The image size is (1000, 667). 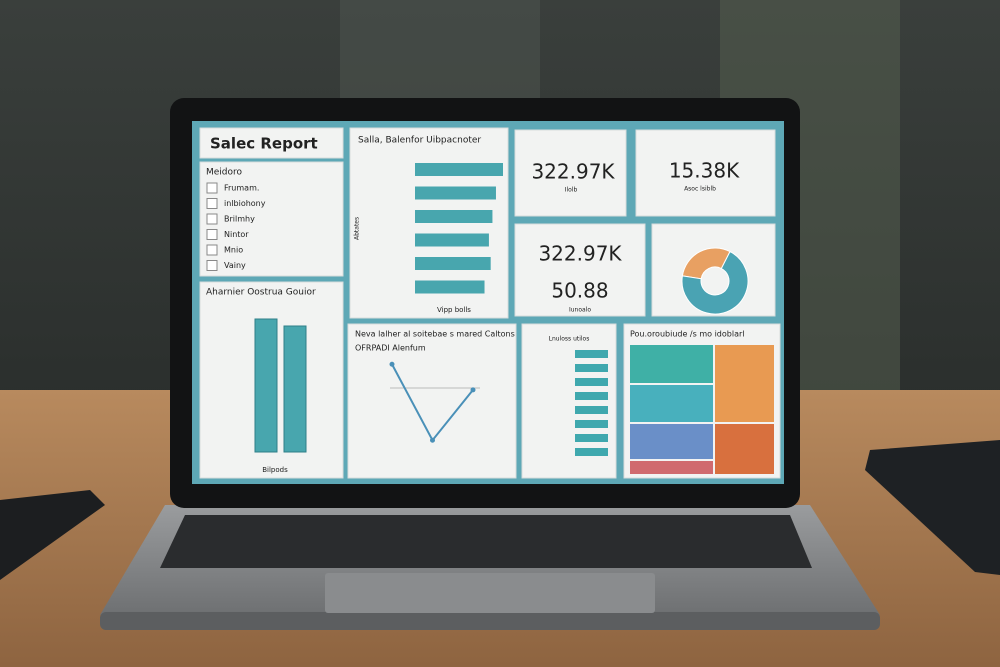 I want to click on hbar-title: Salla, Balenfor Uibpacnoter, so click(x=419, y=141).